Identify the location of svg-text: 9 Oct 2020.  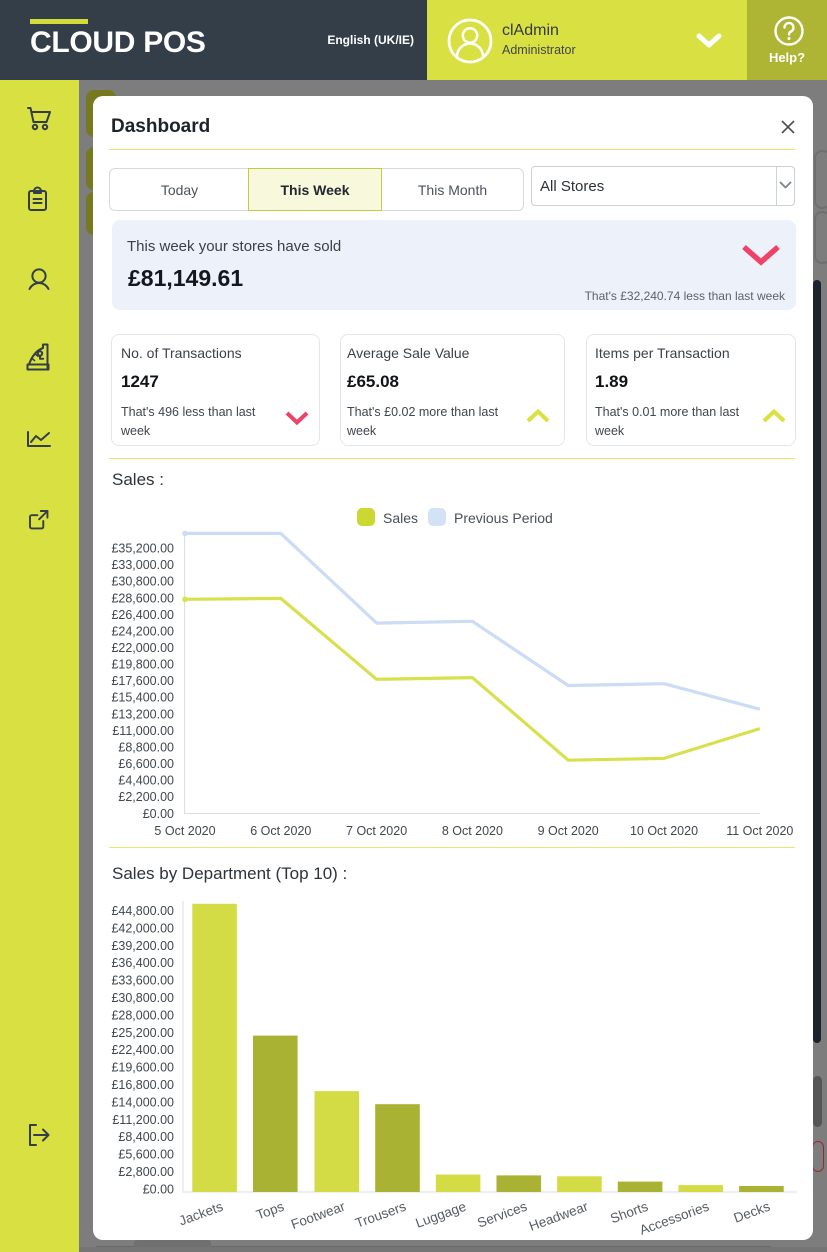
(568, 831).